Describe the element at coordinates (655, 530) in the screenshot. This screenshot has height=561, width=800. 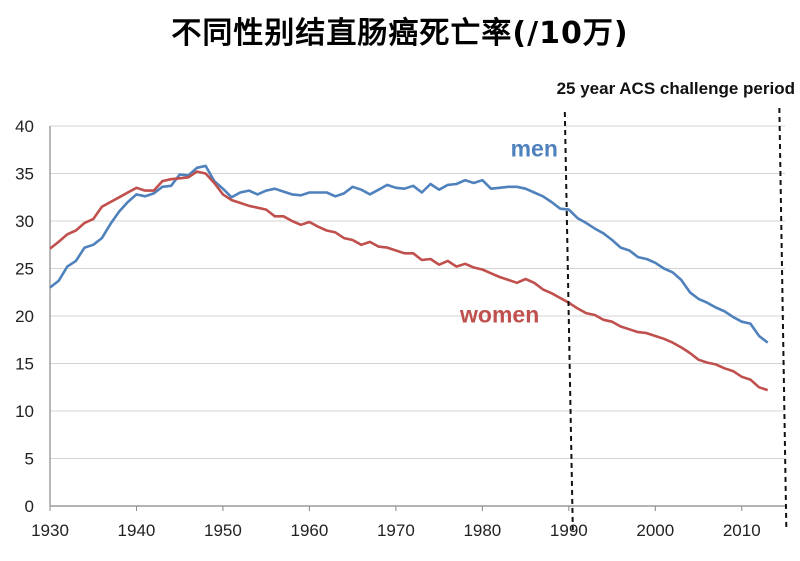
I see `x-tick-label: 2000` at that location.